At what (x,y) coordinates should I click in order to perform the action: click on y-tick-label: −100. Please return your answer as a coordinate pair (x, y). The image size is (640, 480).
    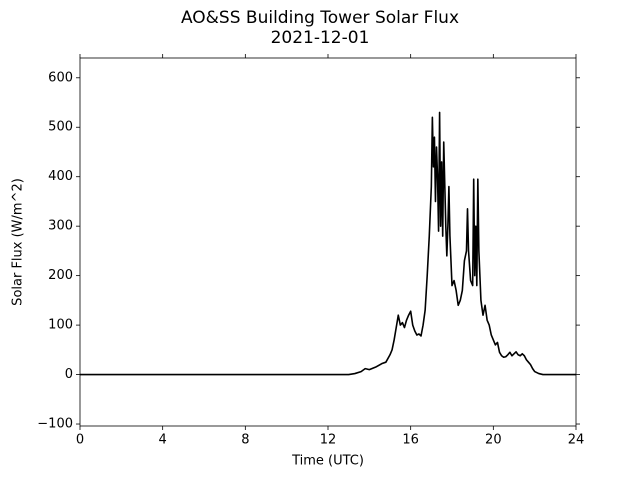
    Looking at the image, I should click on (55, 424).